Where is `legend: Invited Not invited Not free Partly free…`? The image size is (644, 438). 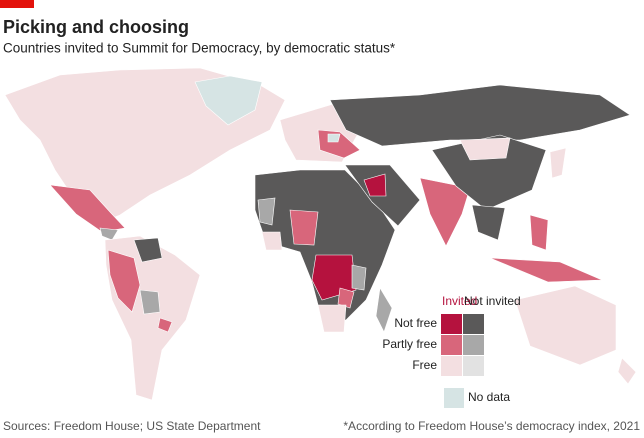
legend: Invited Not invited Not free Partly free… is located at coordinates (451, 351).